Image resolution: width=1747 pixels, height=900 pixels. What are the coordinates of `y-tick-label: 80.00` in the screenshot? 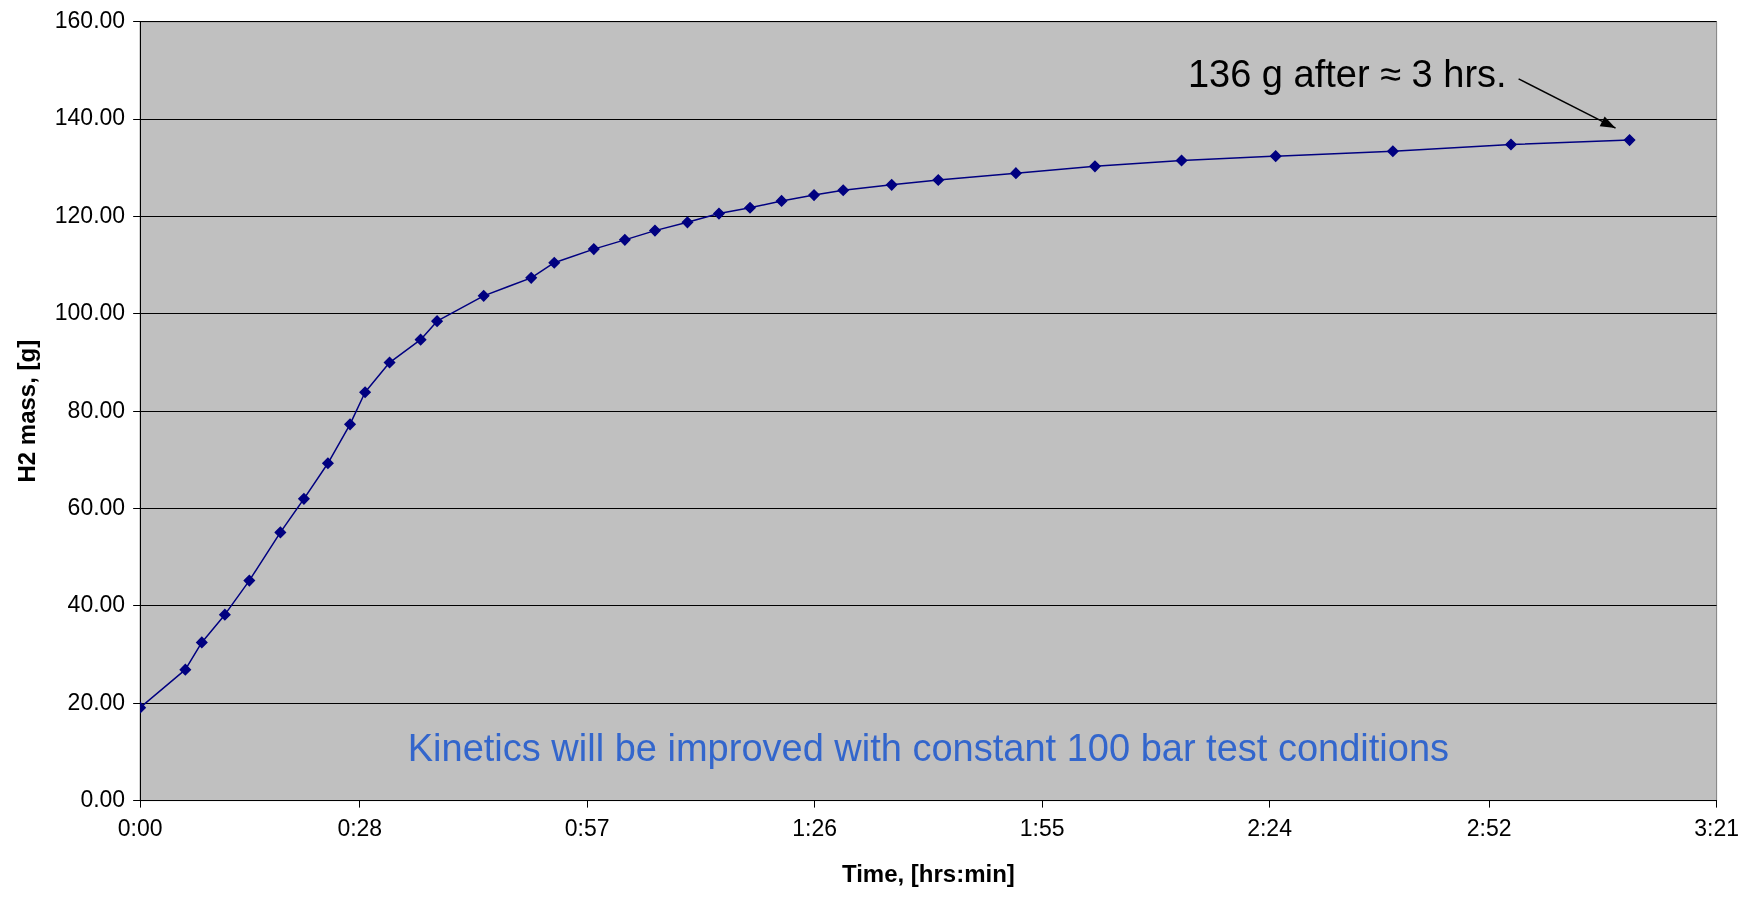 It's located at (96, 409).